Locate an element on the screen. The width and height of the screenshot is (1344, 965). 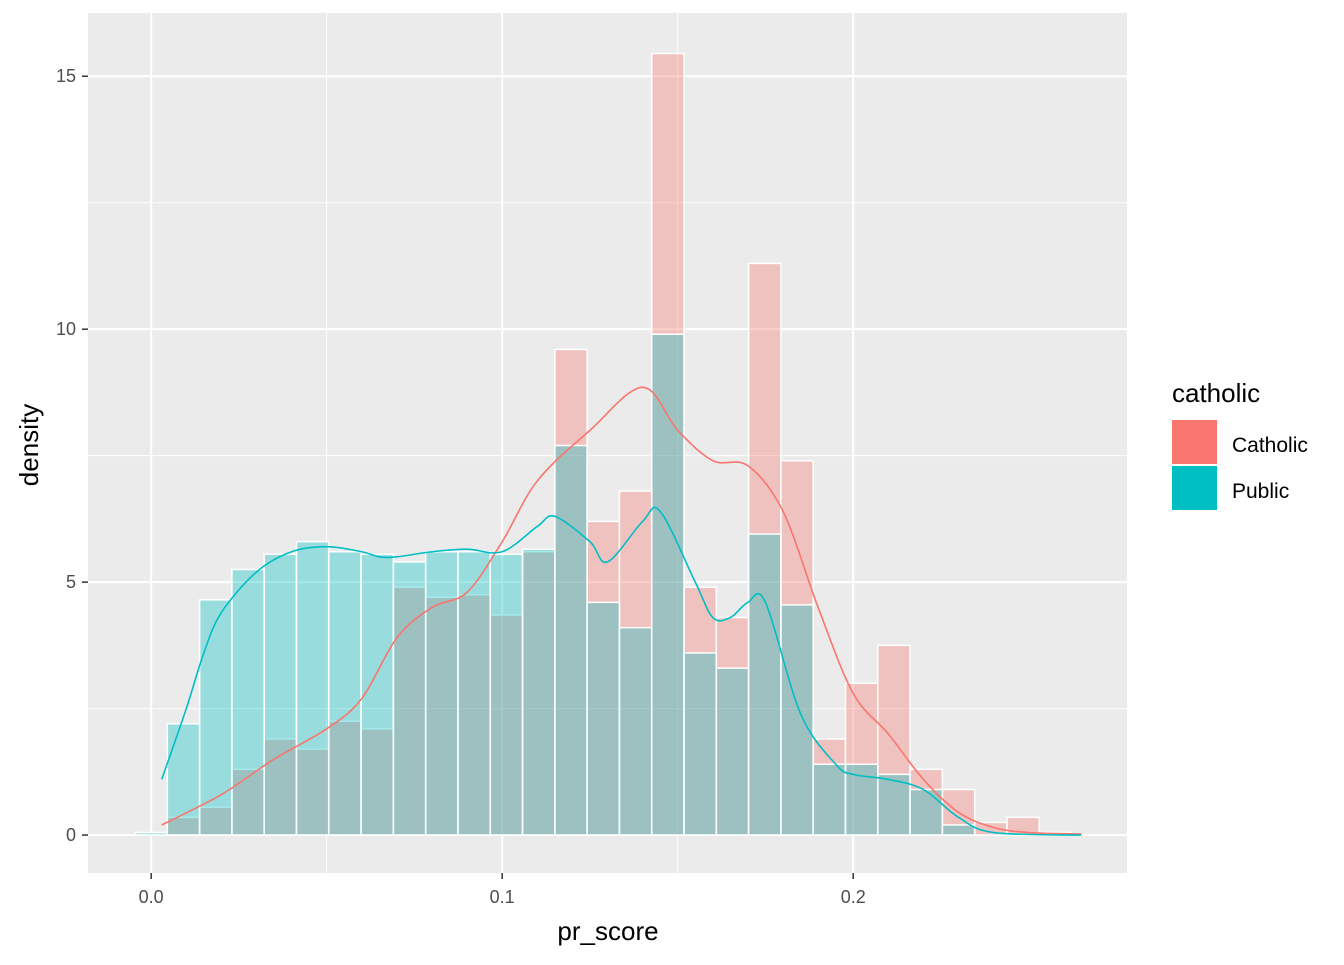
x-tick-label: 0.2 is located at coordinates (853, 897).